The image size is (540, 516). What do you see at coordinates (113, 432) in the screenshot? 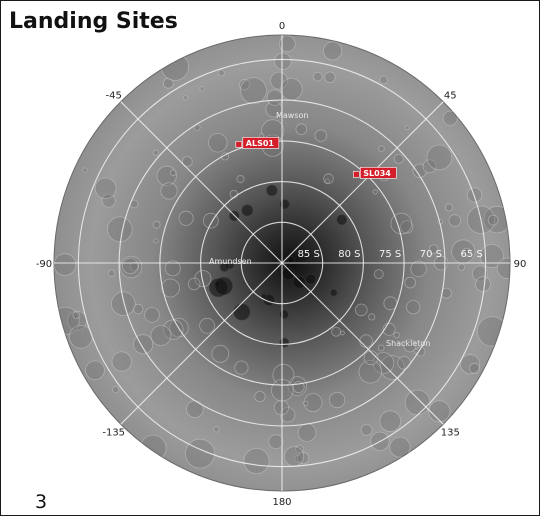
I see `longitude-label: -135` at bounding box center [113, 432].